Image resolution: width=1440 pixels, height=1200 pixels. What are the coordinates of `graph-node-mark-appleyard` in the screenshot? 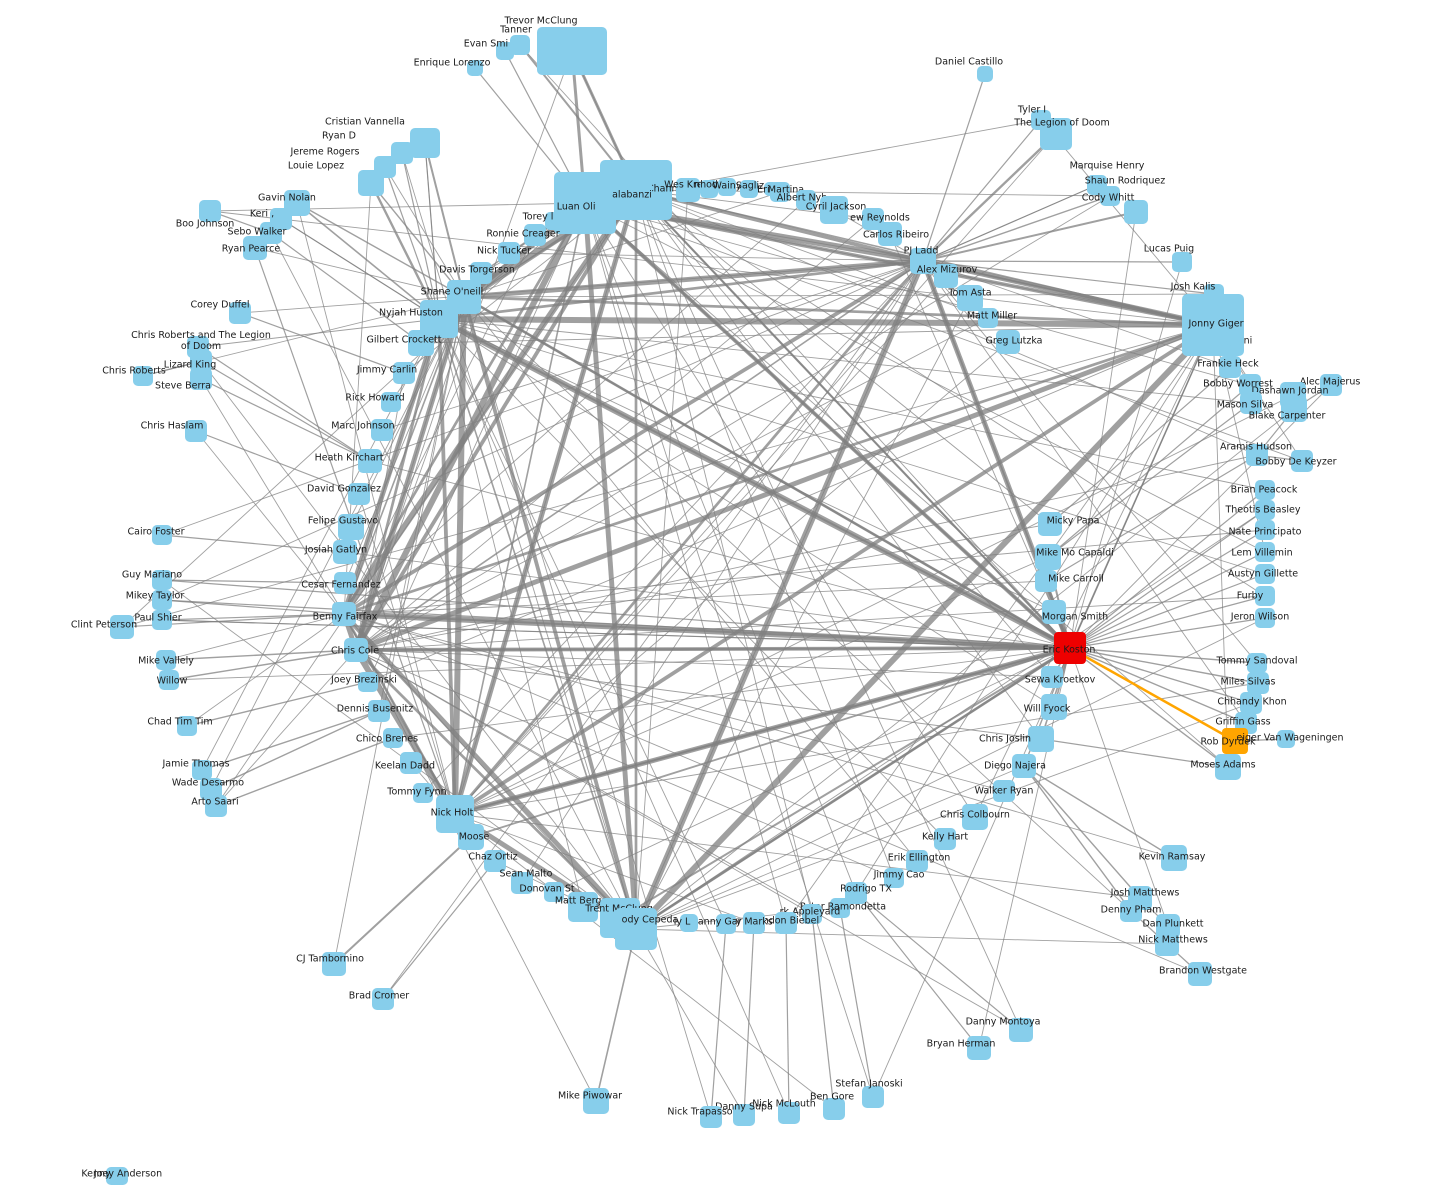 It's located at (812, 914).